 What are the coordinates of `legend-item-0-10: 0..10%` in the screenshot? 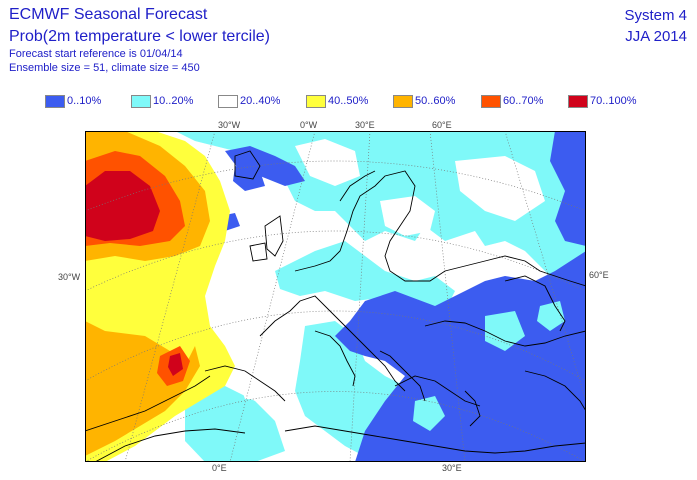 It's located at (73, 101).